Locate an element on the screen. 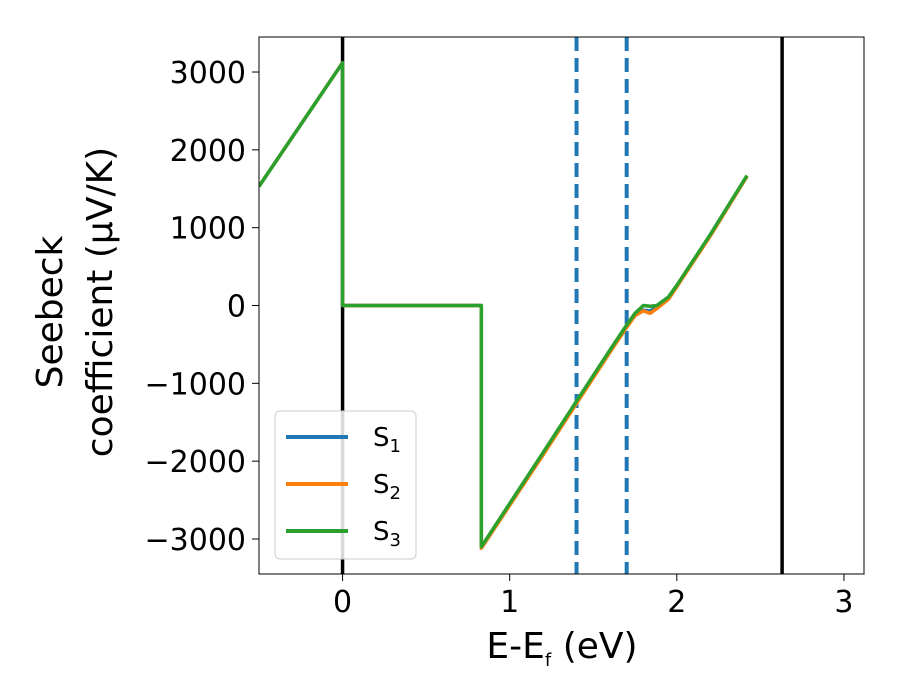  x-tick-label: 0 is located at coordinates (342, 602).